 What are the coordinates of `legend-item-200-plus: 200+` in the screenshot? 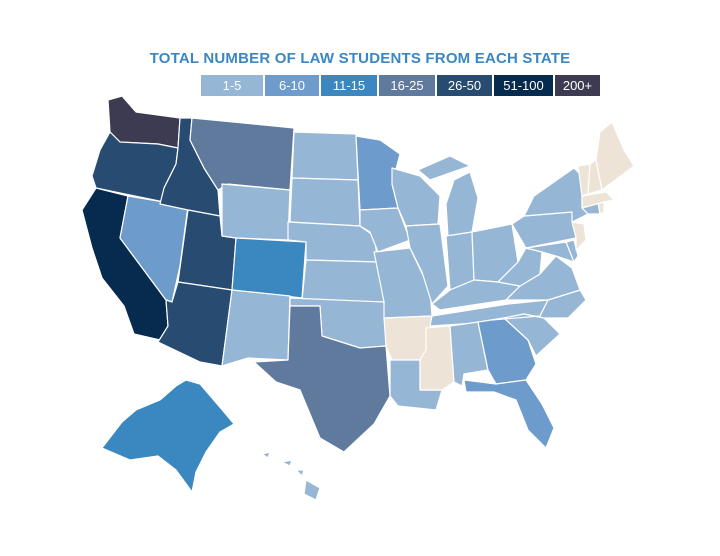 It's located at (577, 85).